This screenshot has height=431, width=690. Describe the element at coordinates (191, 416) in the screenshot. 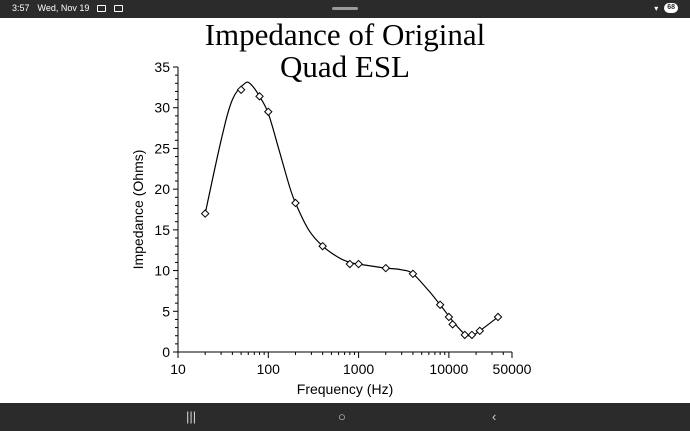

I see `recents-icon: |||` at that location.